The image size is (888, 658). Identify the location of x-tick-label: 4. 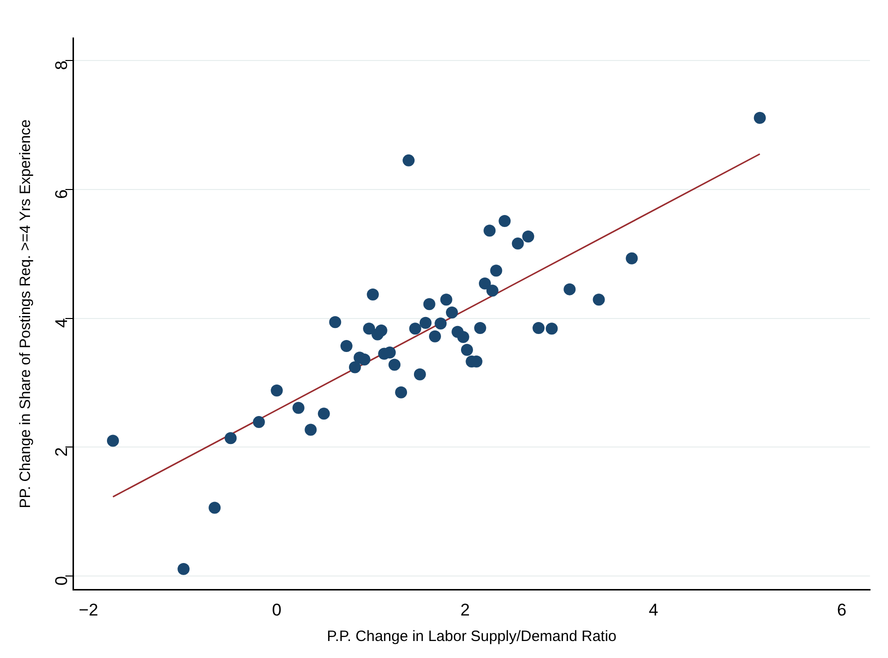
(653, 610).